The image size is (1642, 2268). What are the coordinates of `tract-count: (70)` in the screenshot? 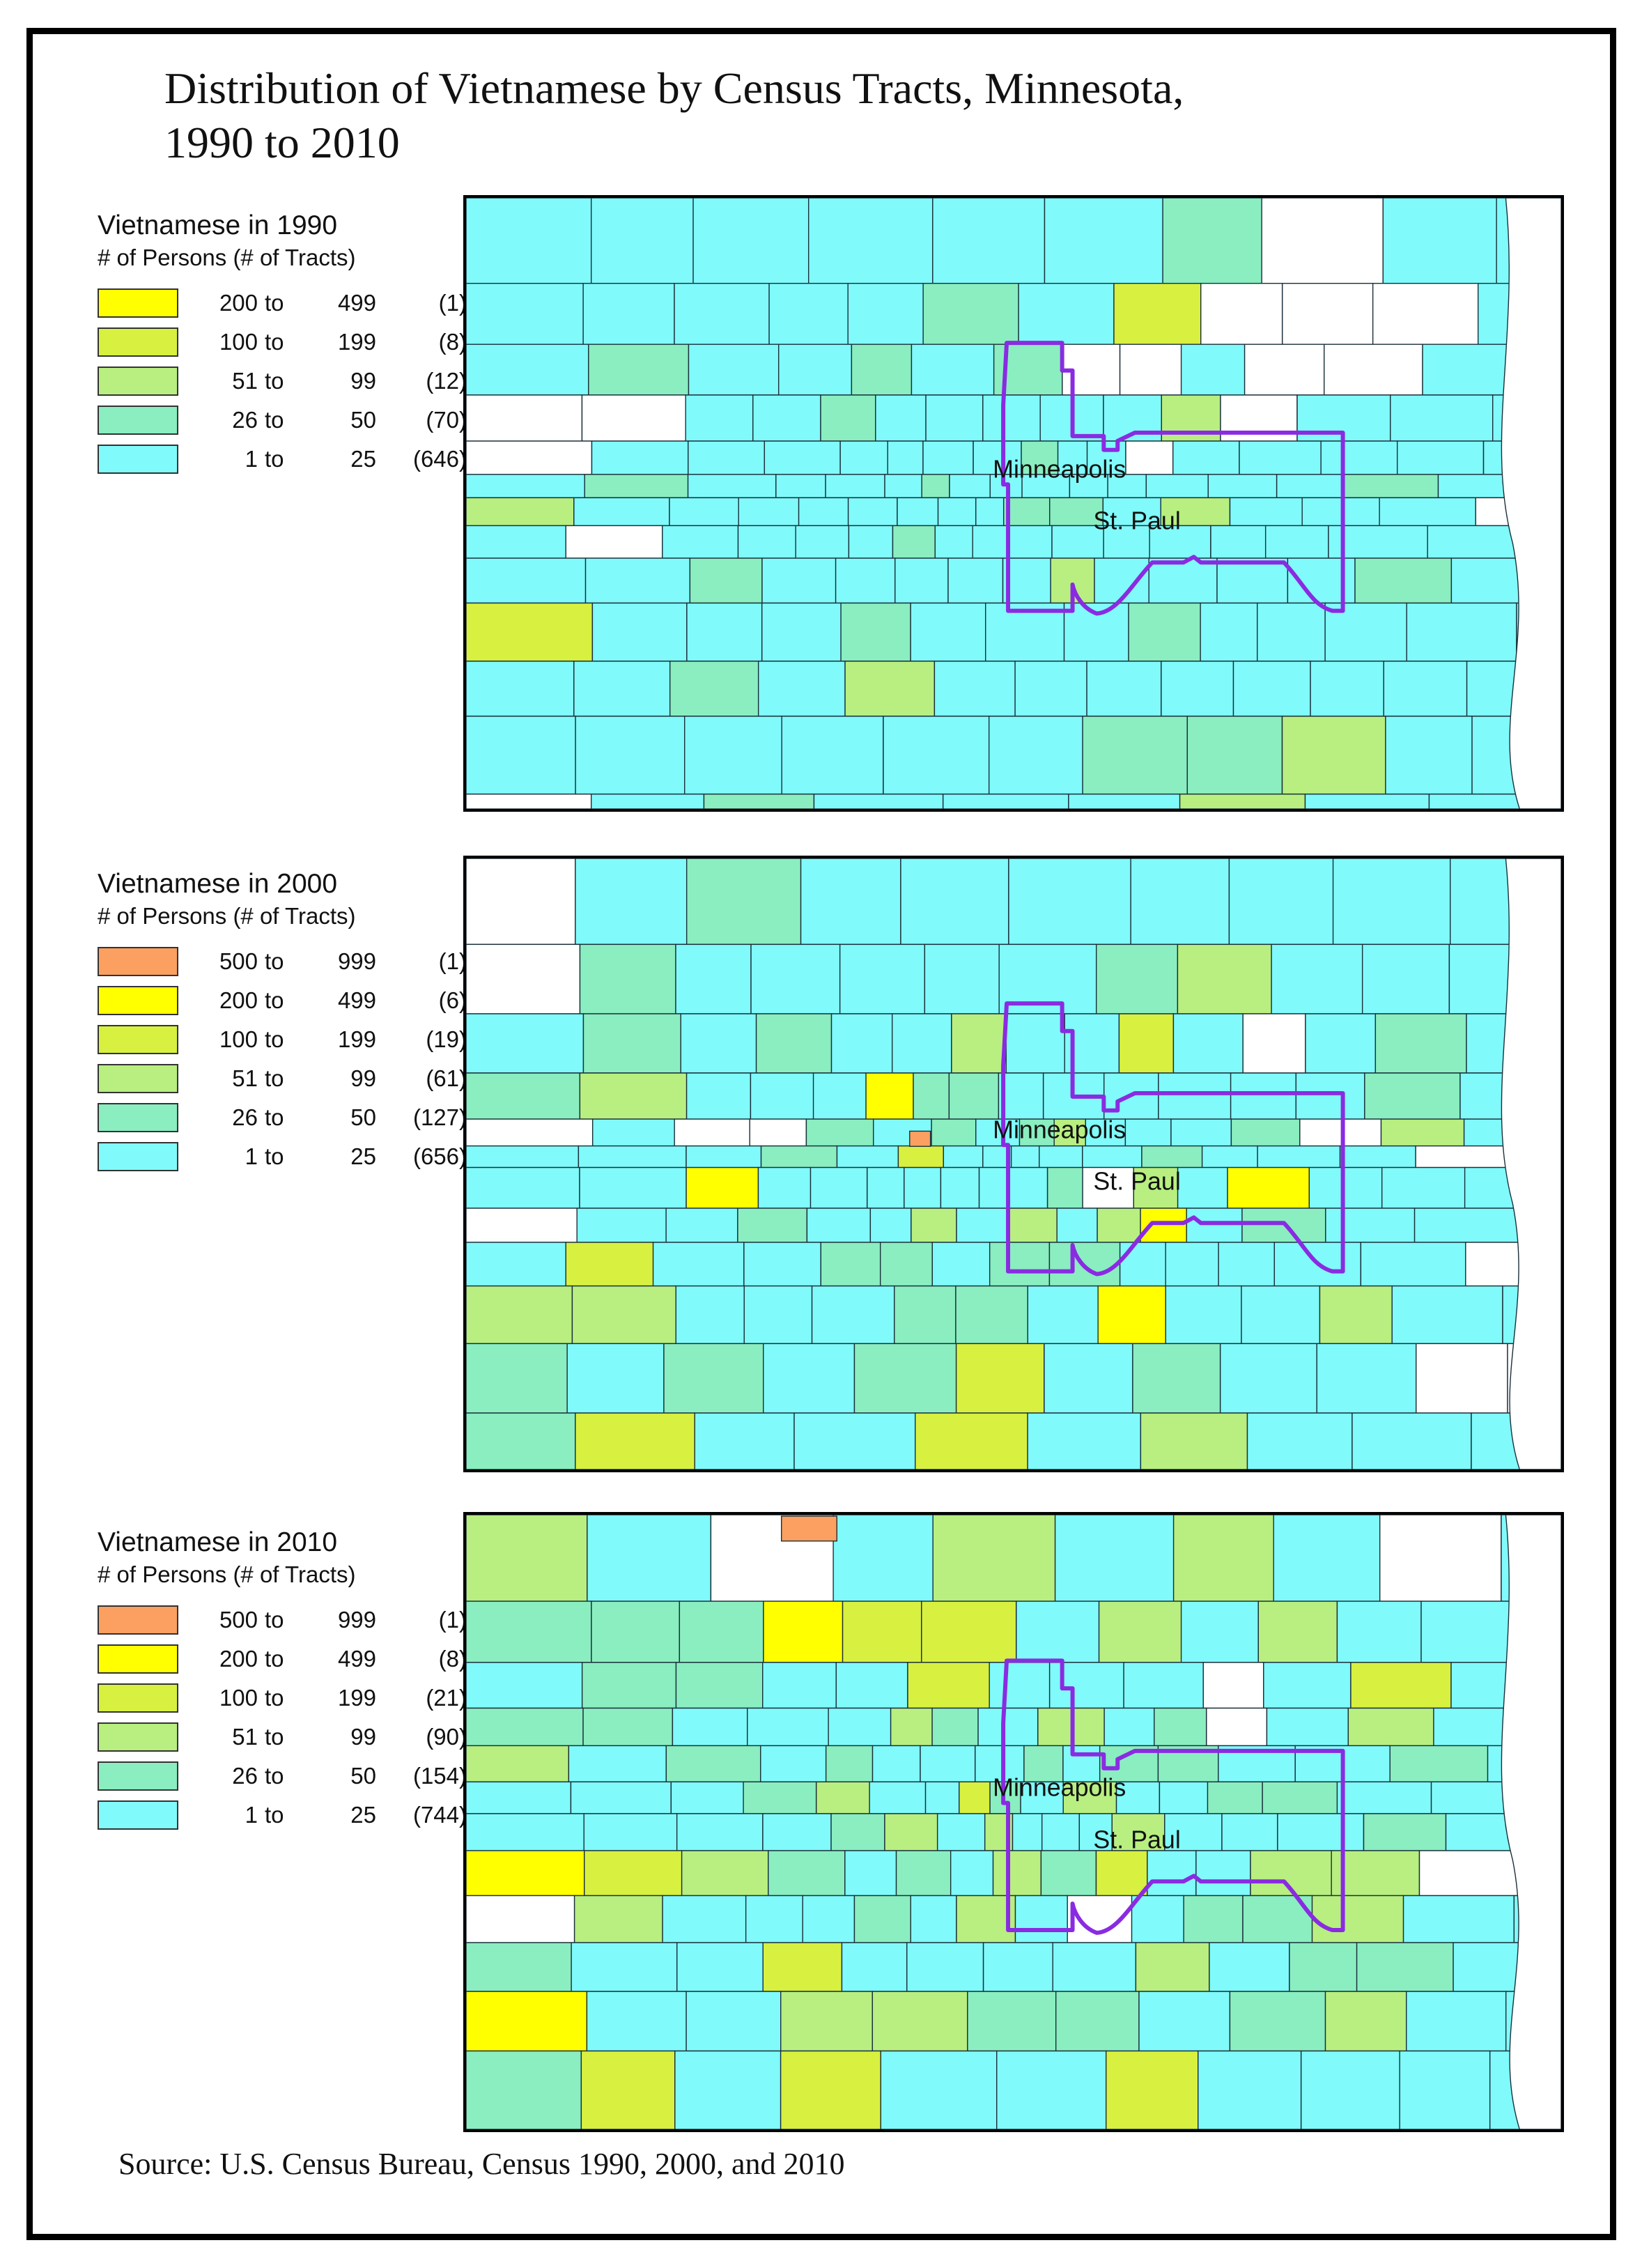 It's located at (446, 420).